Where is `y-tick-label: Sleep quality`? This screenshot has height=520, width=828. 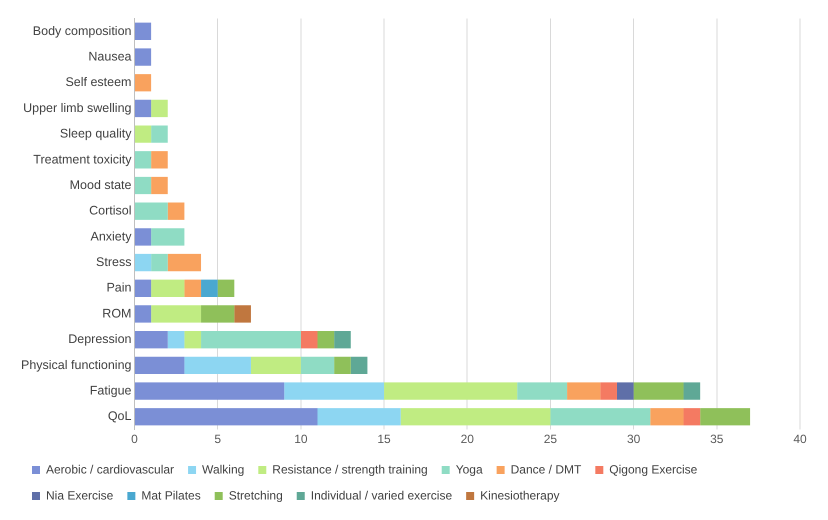 y-tick-label: Sleep quality is located at coordinates (96, 133).